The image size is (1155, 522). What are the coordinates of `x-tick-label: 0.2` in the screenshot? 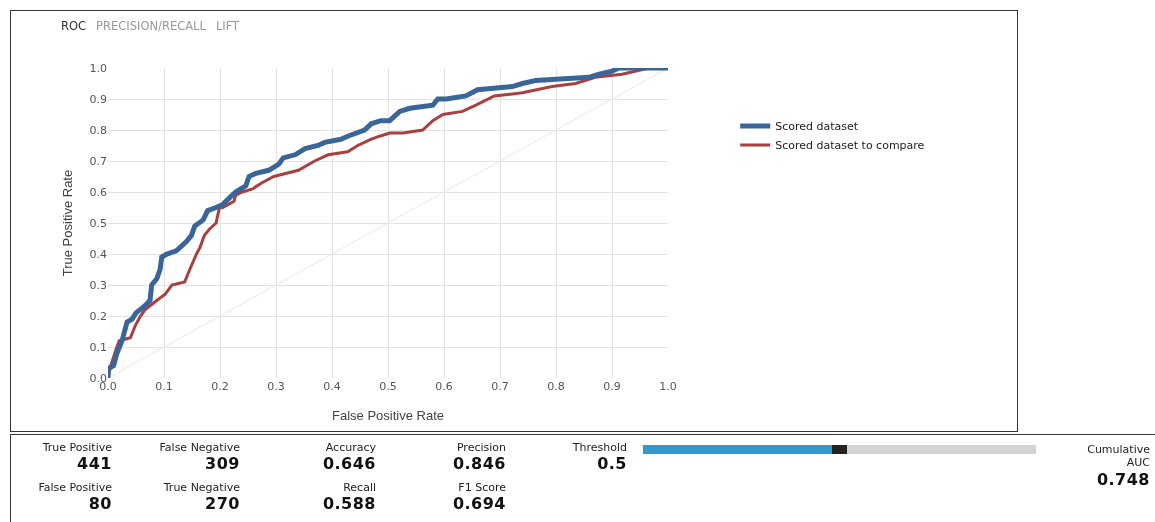 It's located at (220, 386).